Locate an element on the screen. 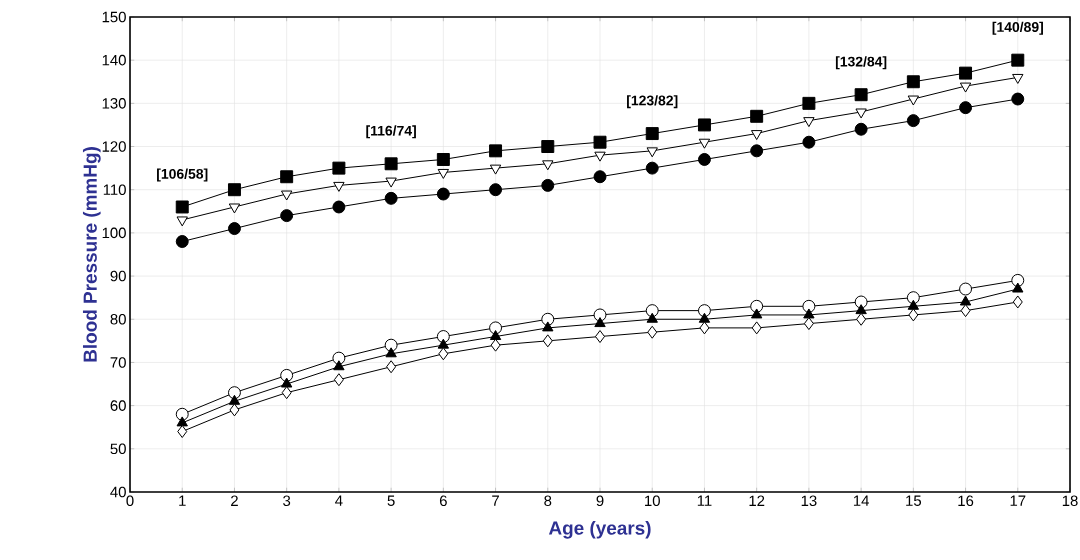  x-tick-label: 2 is located at coordinates (234, 500).